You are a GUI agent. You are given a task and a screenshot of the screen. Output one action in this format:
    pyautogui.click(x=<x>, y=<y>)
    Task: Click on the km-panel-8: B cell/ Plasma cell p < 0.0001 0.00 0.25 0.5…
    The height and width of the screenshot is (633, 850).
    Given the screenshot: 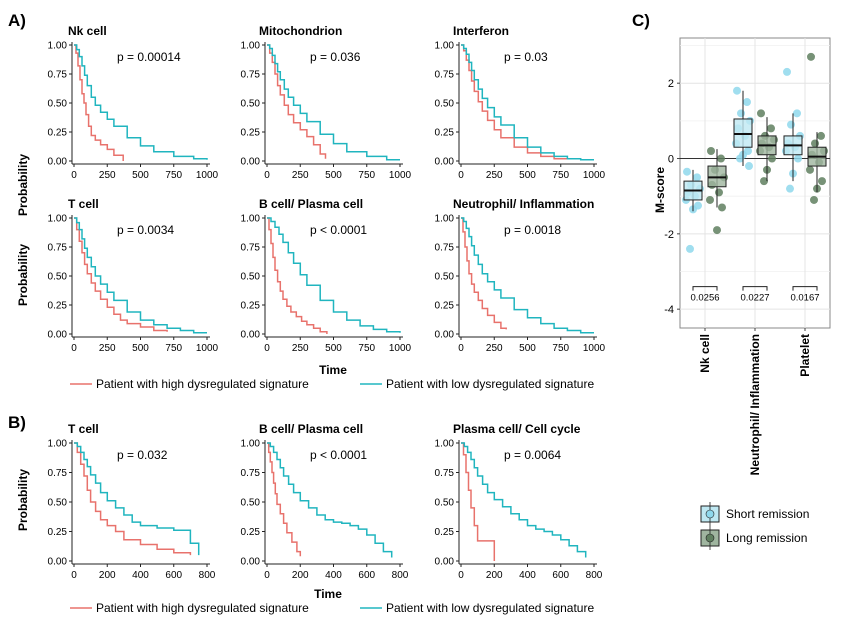 What is the action you would take?
    pyautogui.click(x=325, y=501)
    